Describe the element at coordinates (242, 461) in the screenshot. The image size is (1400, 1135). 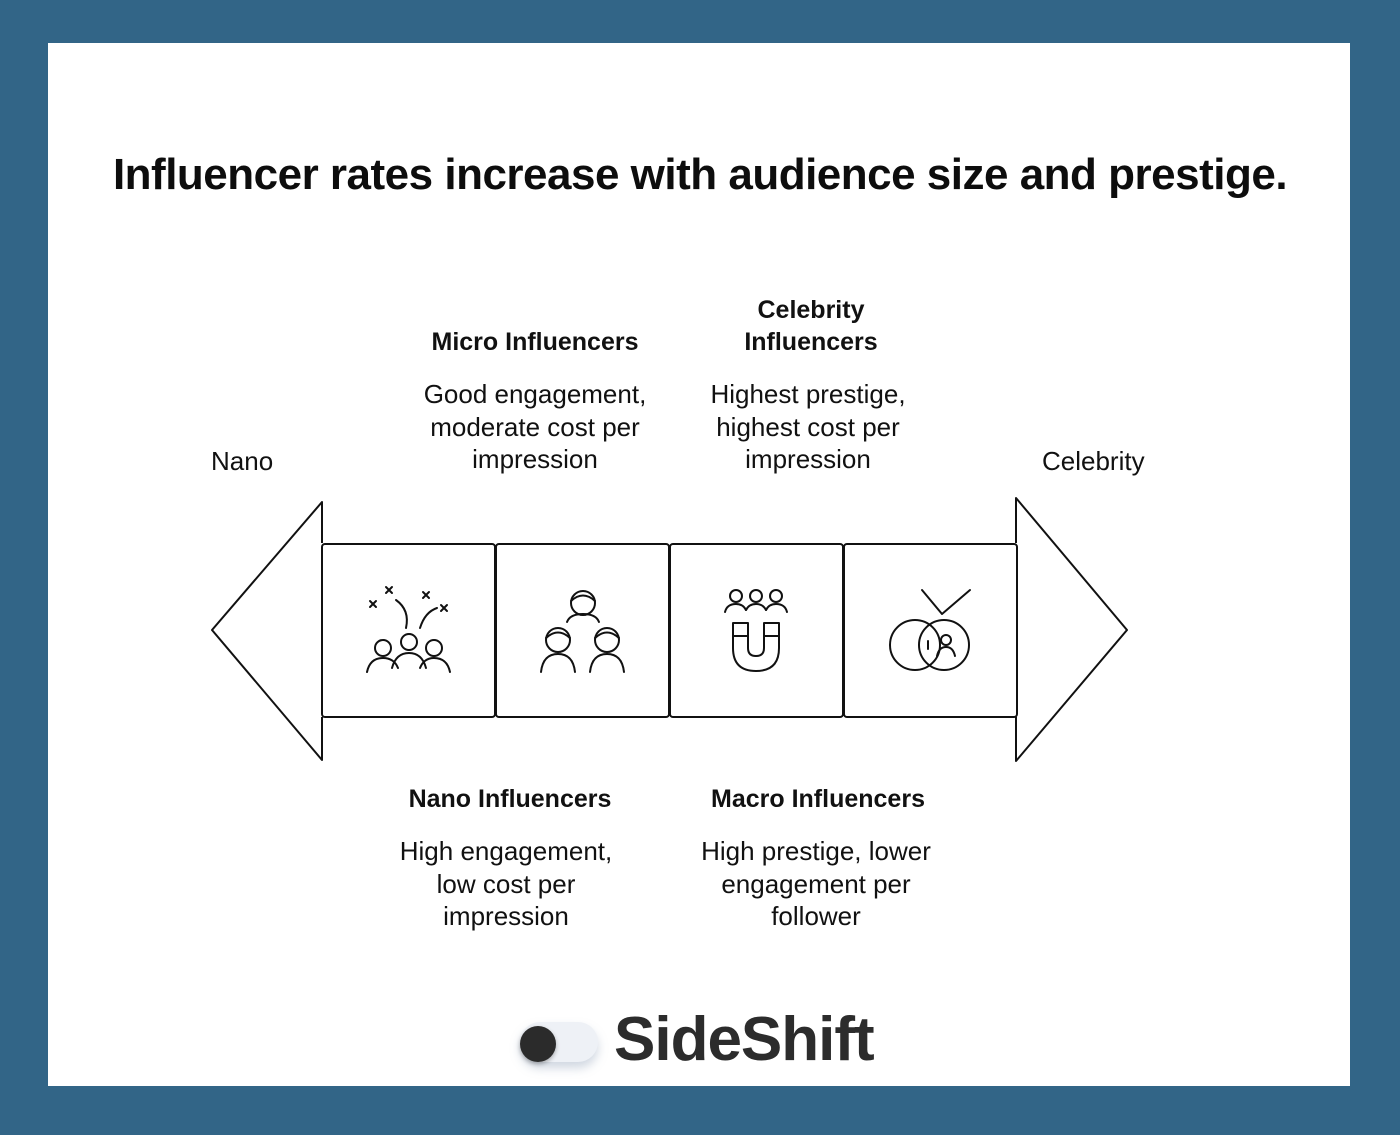
I see `end-label-left: Nano` at that location.